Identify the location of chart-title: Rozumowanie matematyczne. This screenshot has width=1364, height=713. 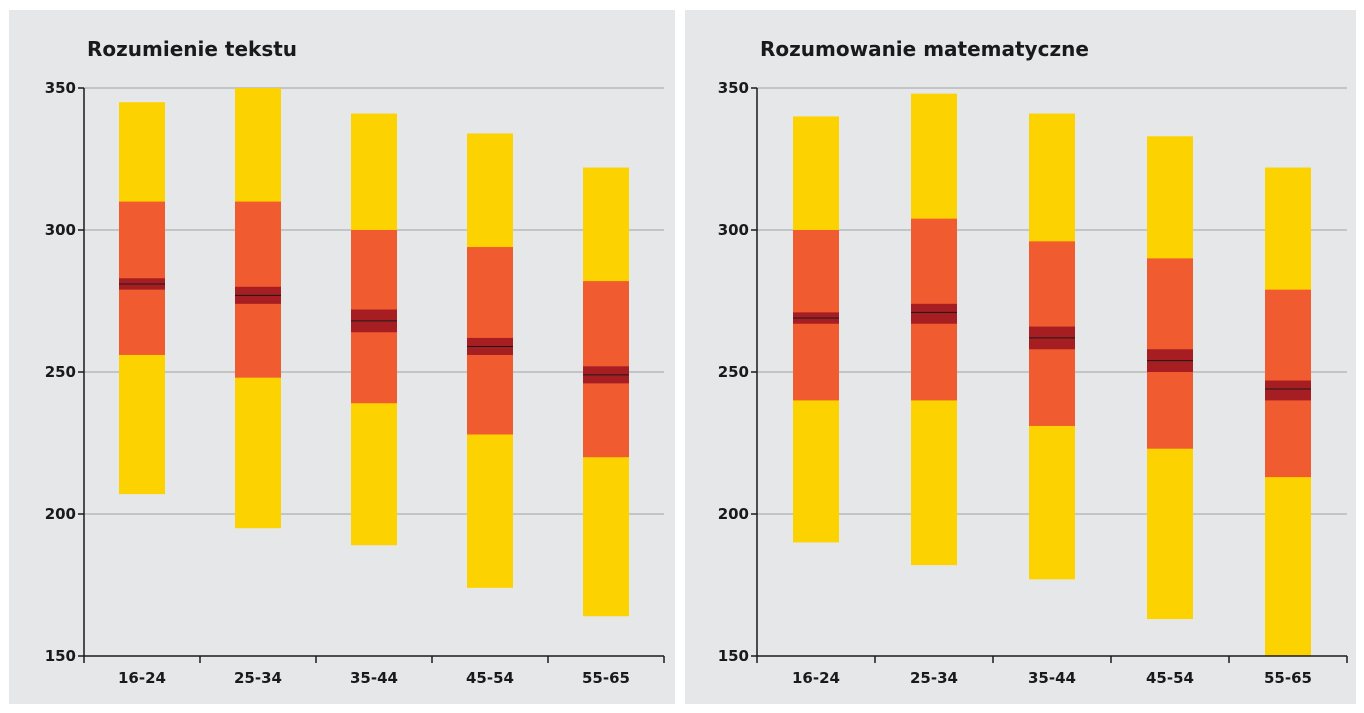
(924, 49).